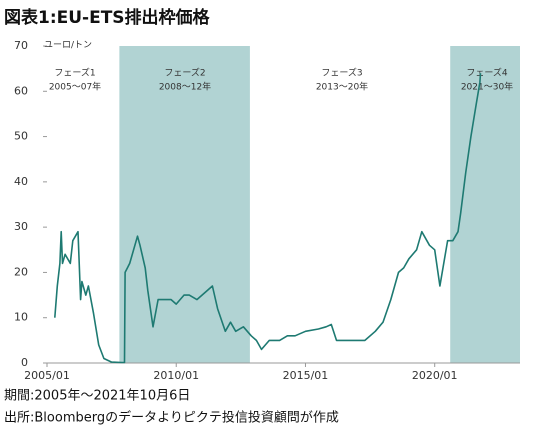  What do you see at coordinates (74, 73) in the screenshot?
I see `phase-name: フェーズ1` at bounding box center [74, 73].